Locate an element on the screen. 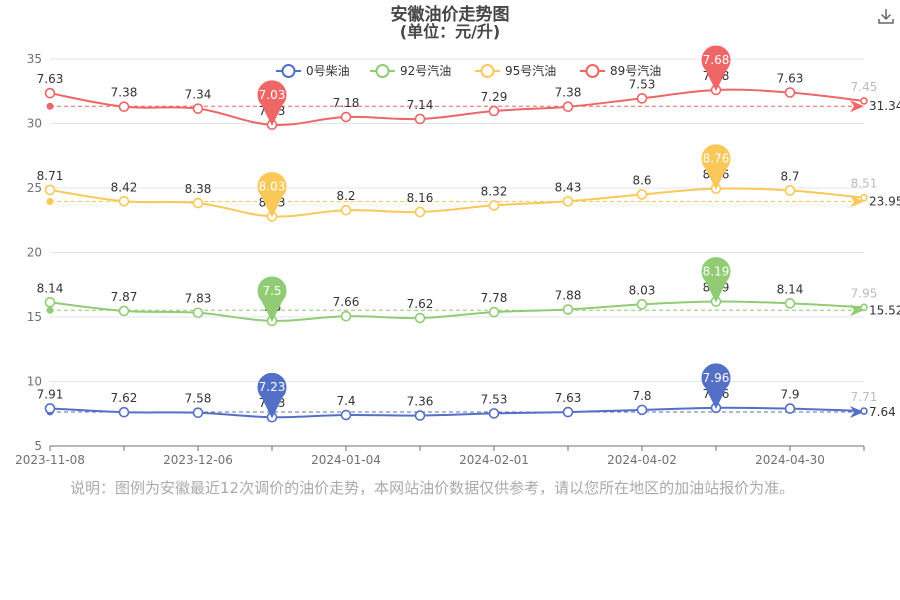  data-label: 7.88 is located at coordinates (568, 296).